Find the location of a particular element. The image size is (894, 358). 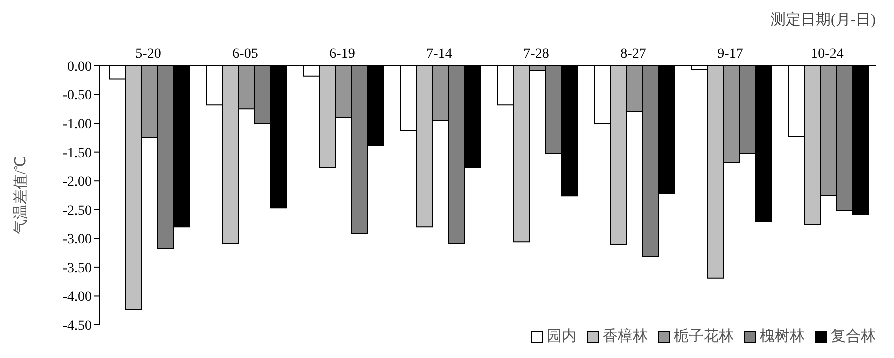

x-tick-label: 7-28 is located at coordinates (537, 54).